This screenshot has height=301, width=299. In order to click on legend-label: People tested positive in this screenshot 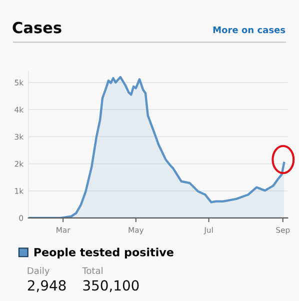, I will do `click(104, 253)`.